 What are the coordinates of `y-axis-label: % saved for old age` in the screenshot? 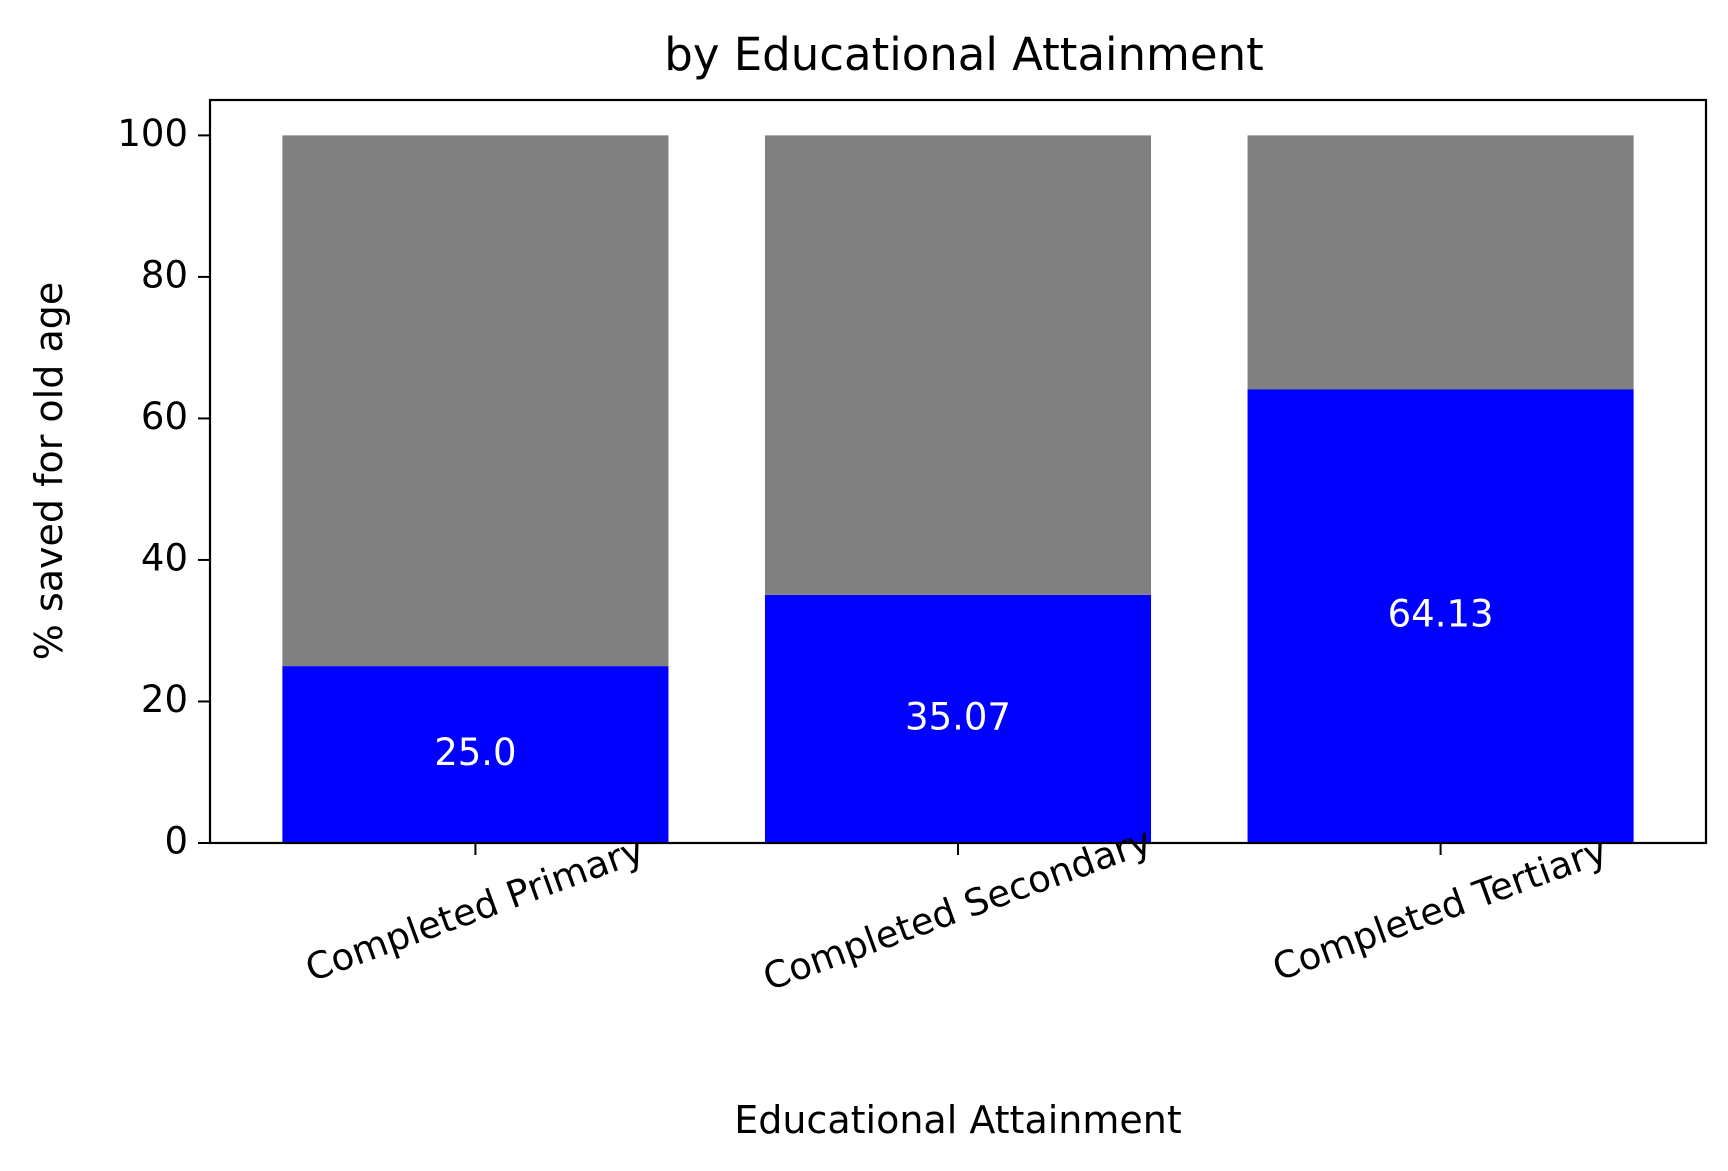 It's located at (49, 471).